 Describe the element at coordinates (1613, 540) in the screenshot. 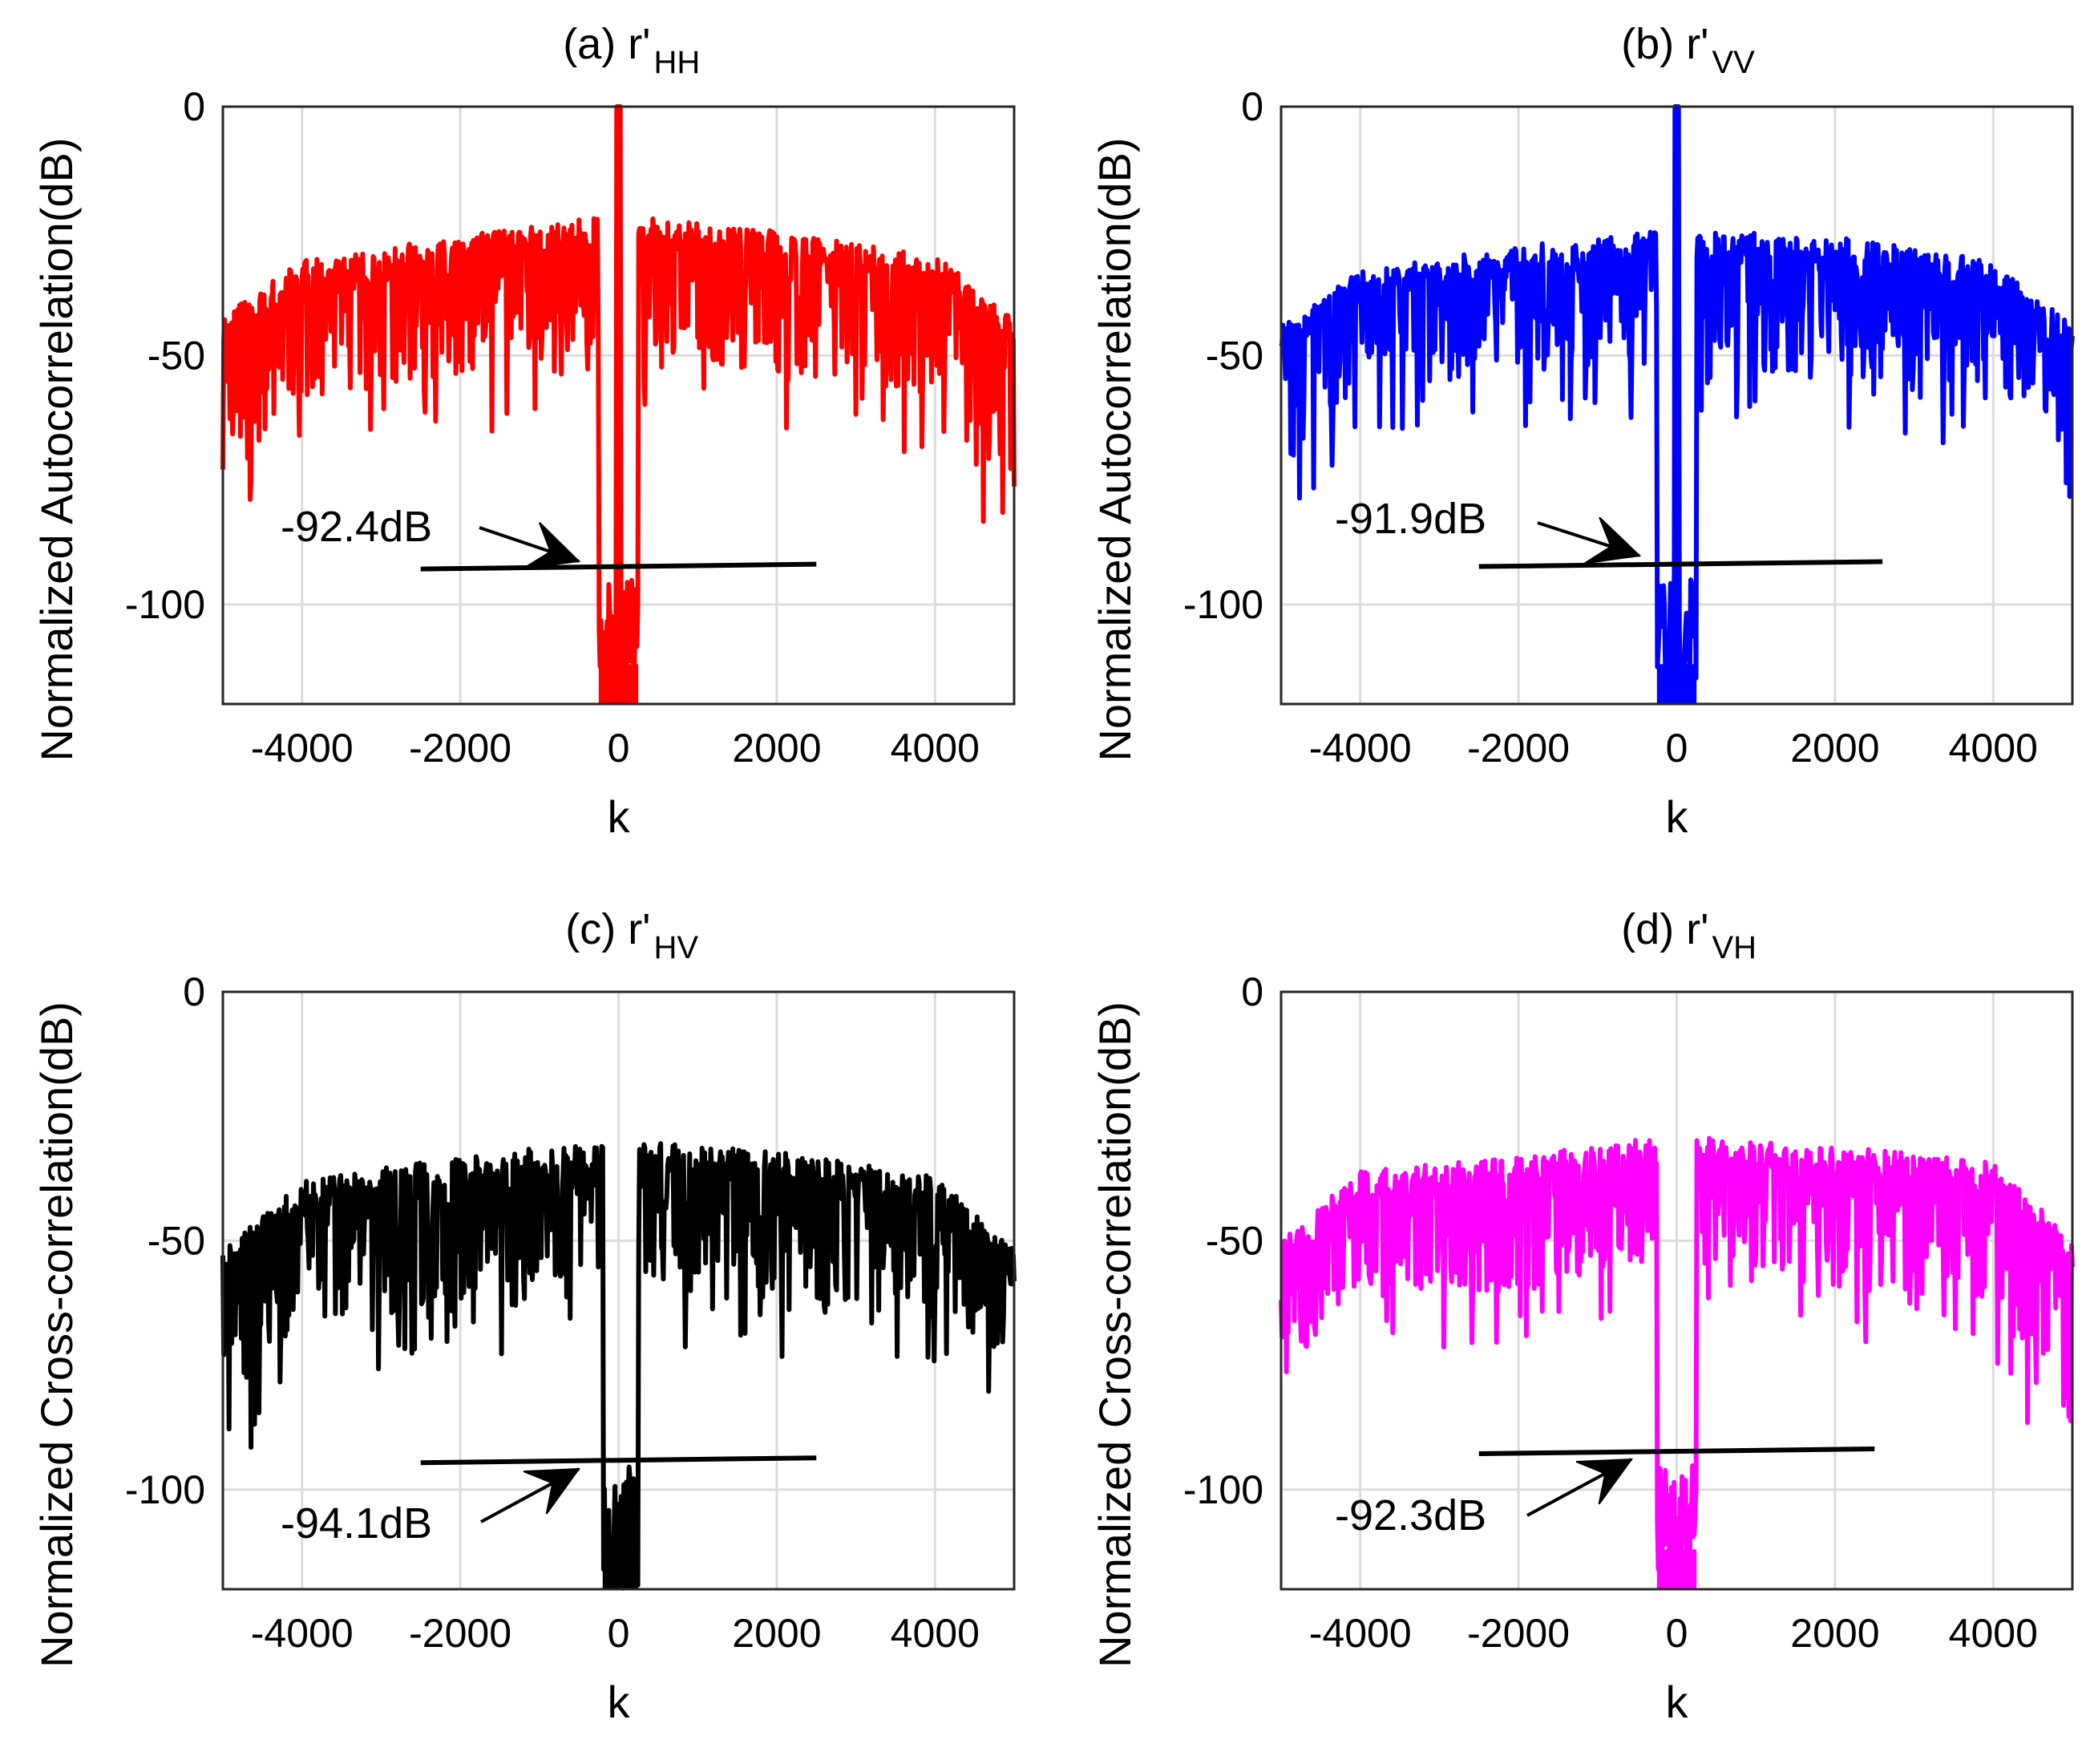

I see `arrowhead-b` at that location.